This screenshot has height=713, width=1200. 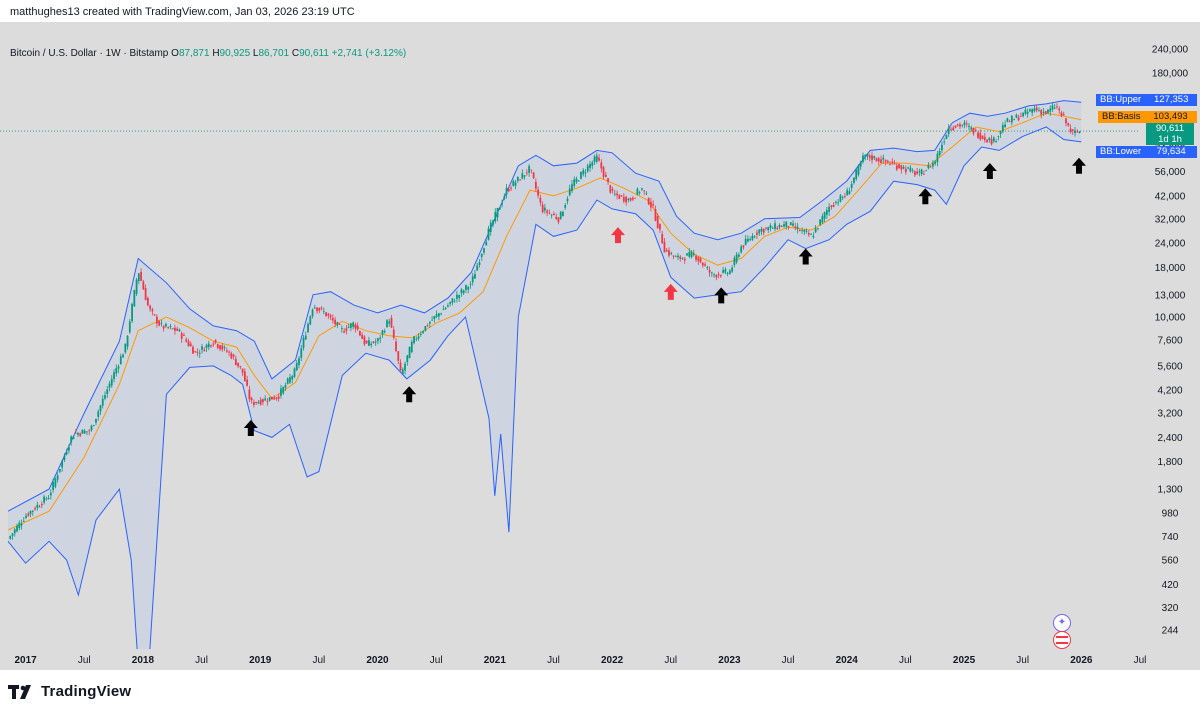 What do you see at coordinates (1170, 128) in the screenshot?
I see `last-price-value: 90,611` at bounding box center [1170, 128].